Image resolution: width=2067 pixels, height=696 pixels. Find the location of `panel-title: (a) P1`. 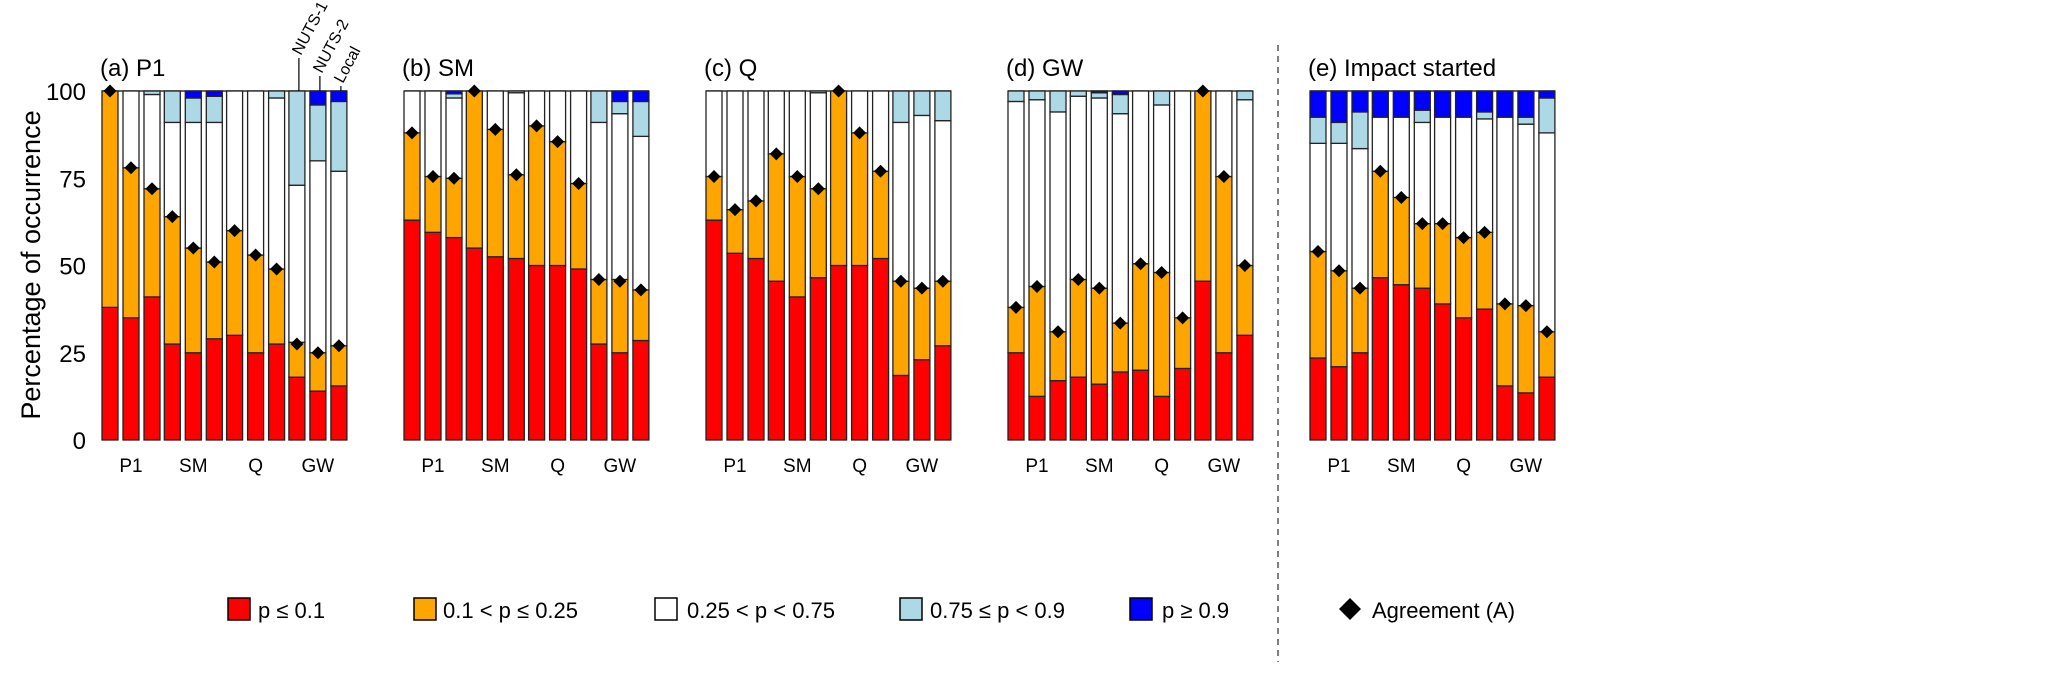

panel-title: (a) P1 is located at coordinates (132, 68).